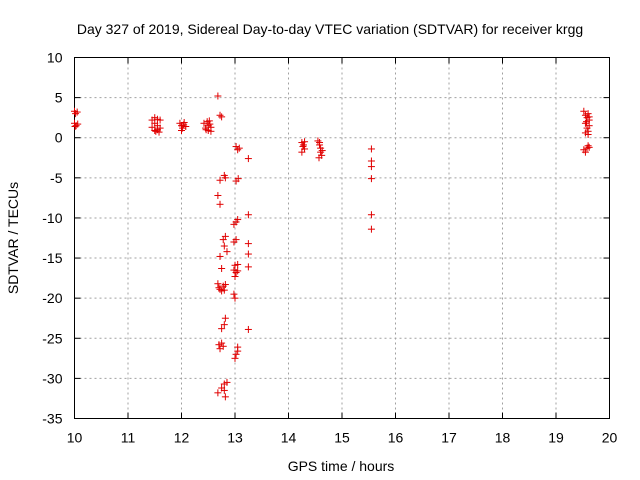  I want to click on x-tick-label: 12, so click(182, 438).